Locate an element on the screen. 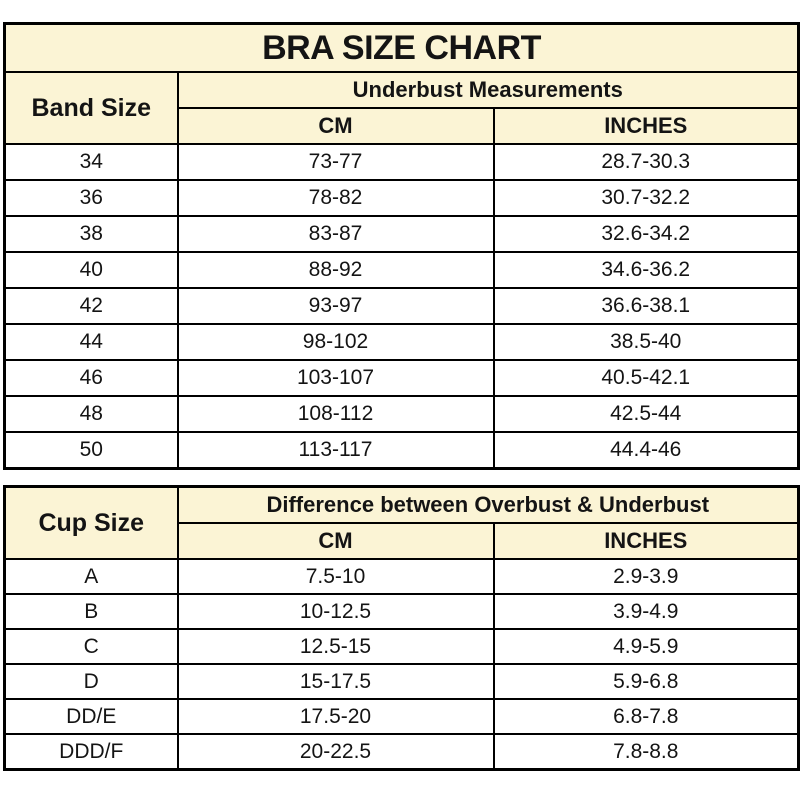 The width and height of the screenshot is (800, 800). band-inches-value: 36.6-38.1 is located at coordinates (646, 306).